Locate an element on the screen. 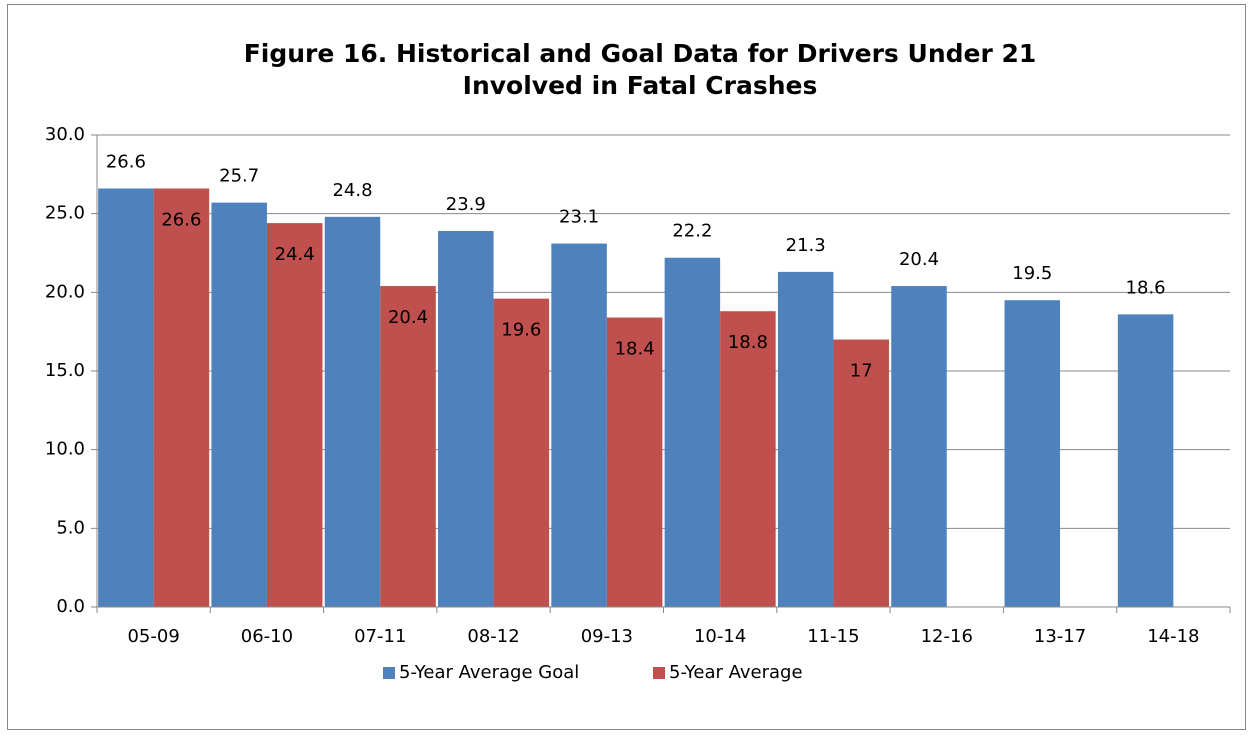 The width and height of the screenshot is (1254, 735). y-tick-label: 25.0 is located at coordinates (65, 213).